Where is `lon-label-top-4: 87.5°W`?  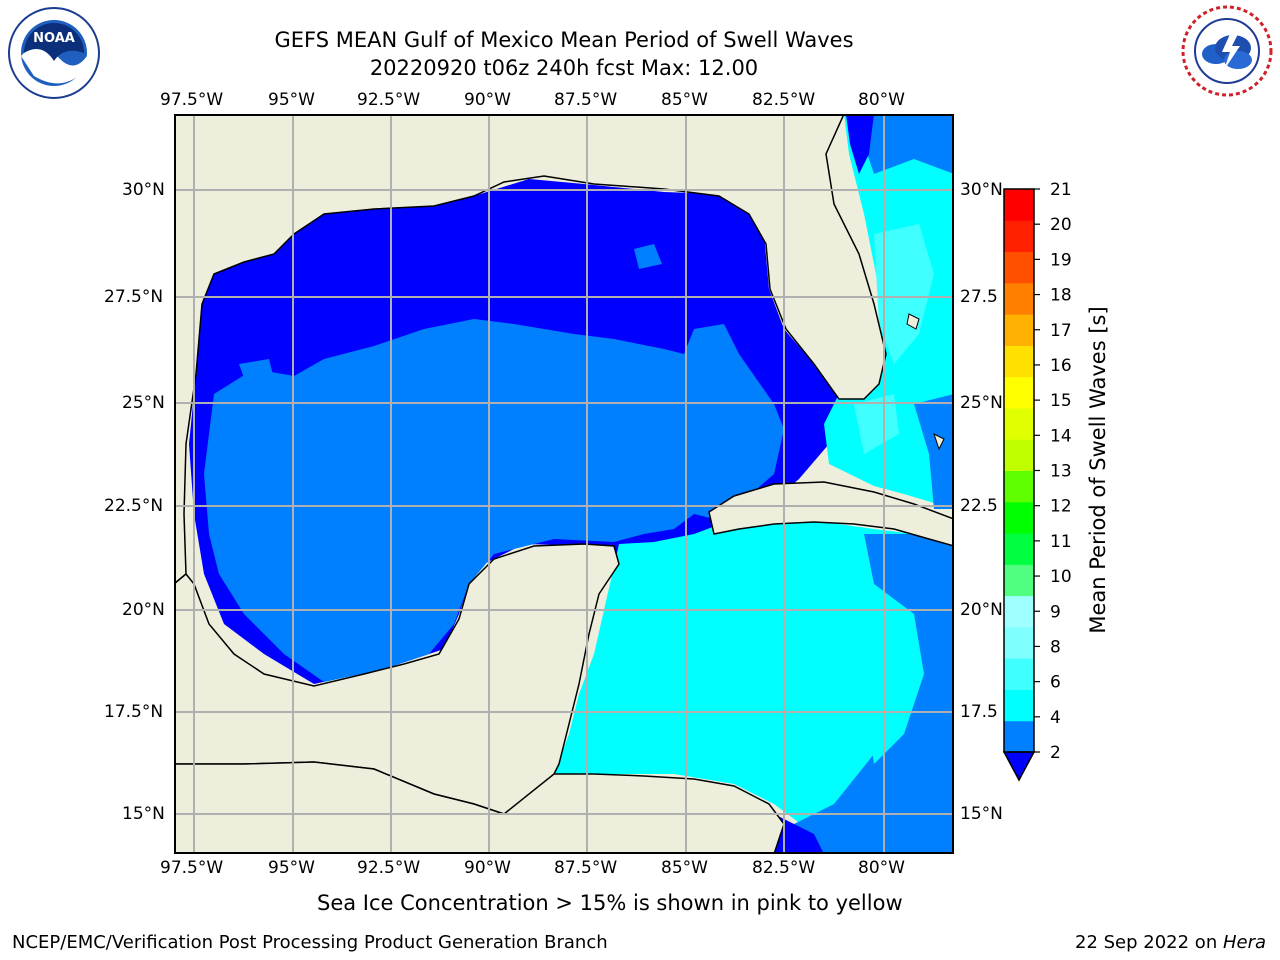 lon-label-top-4: 87.5°W is located at coordinates (586, 100).